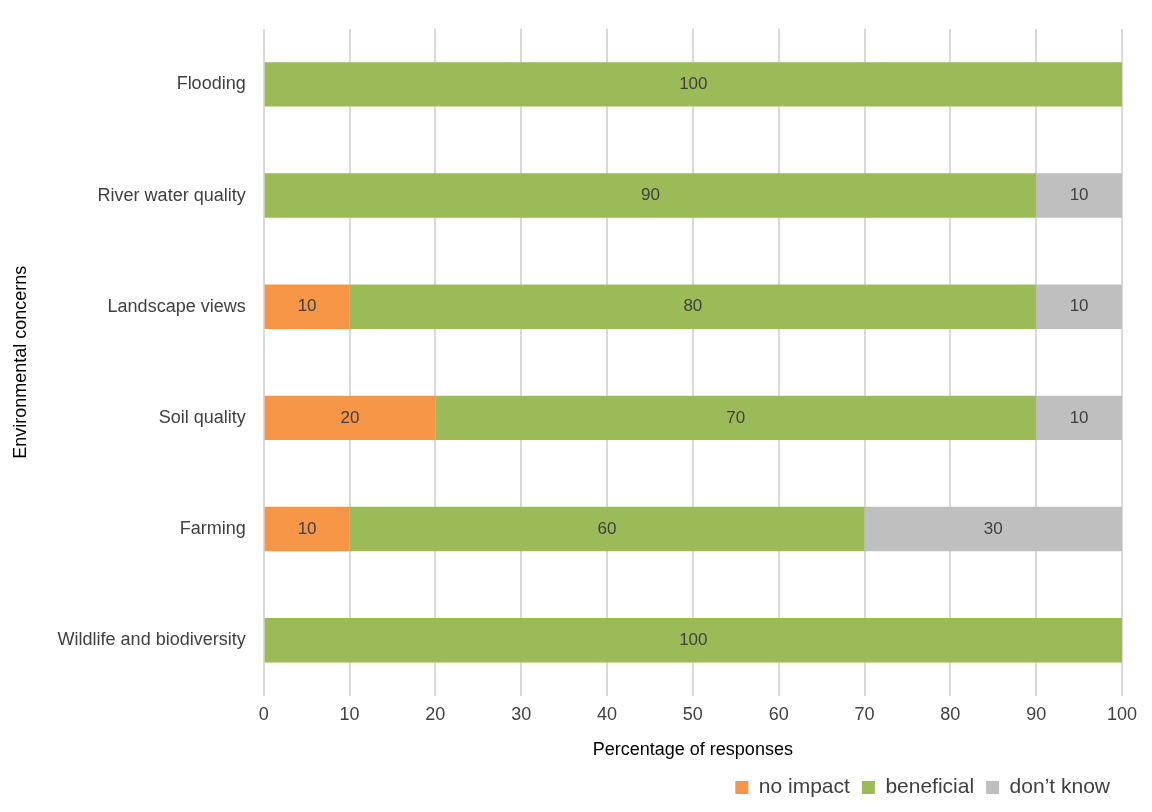  I want to click on x-tick-label: 100, so click(1122, 713).